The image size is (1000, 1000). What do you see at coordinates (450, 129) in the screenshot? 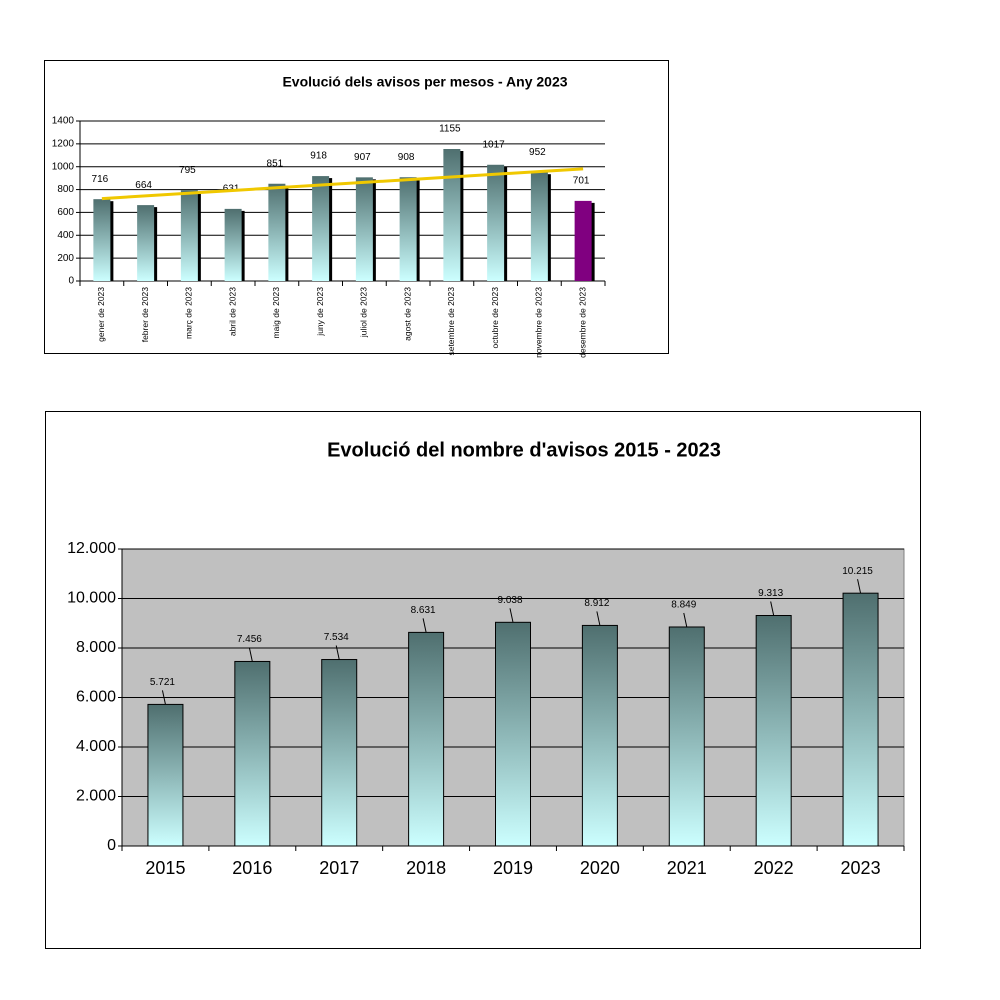
I see `value-label: 1155` at bounding box center [450, 129].